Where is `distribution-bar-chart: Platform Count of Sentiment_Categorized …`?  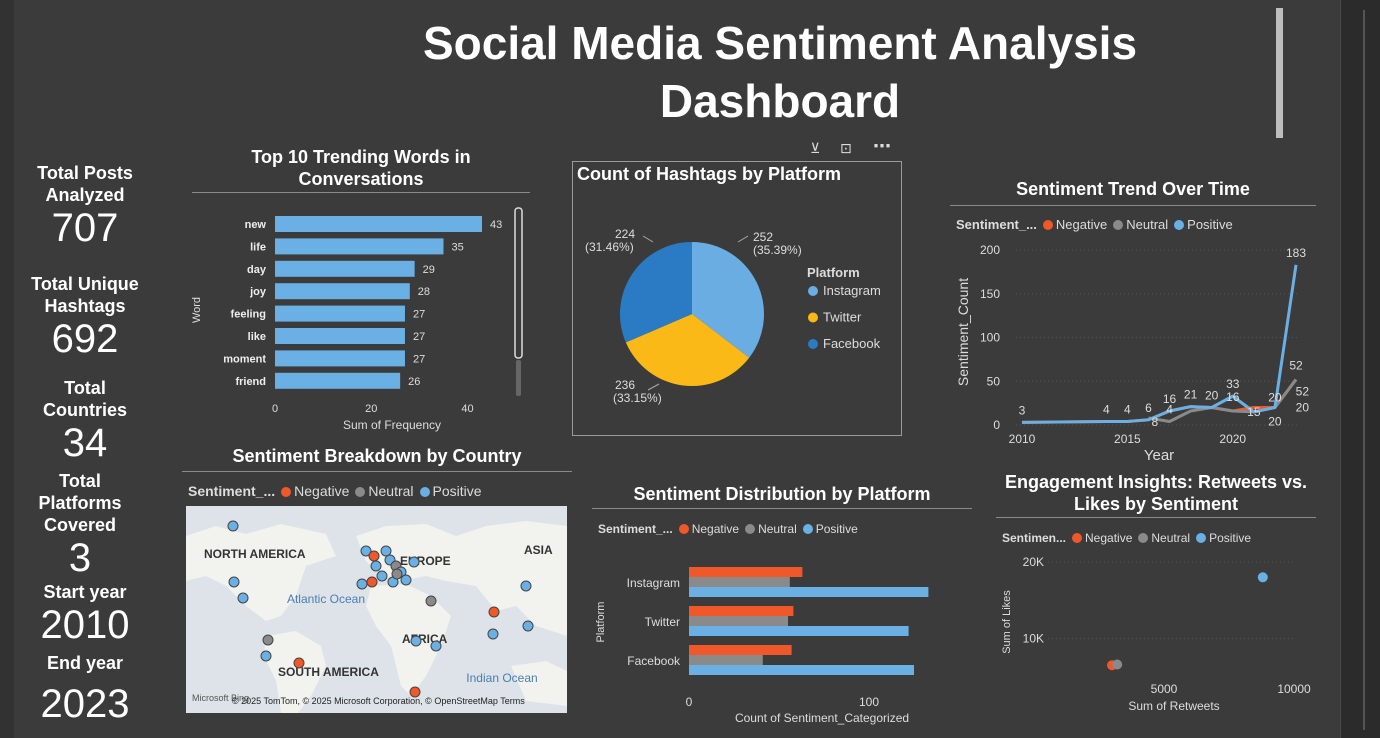
distribution-bar-chart: Platform Count of Sentiment_Categorized … is located at coordinates (782, 640).